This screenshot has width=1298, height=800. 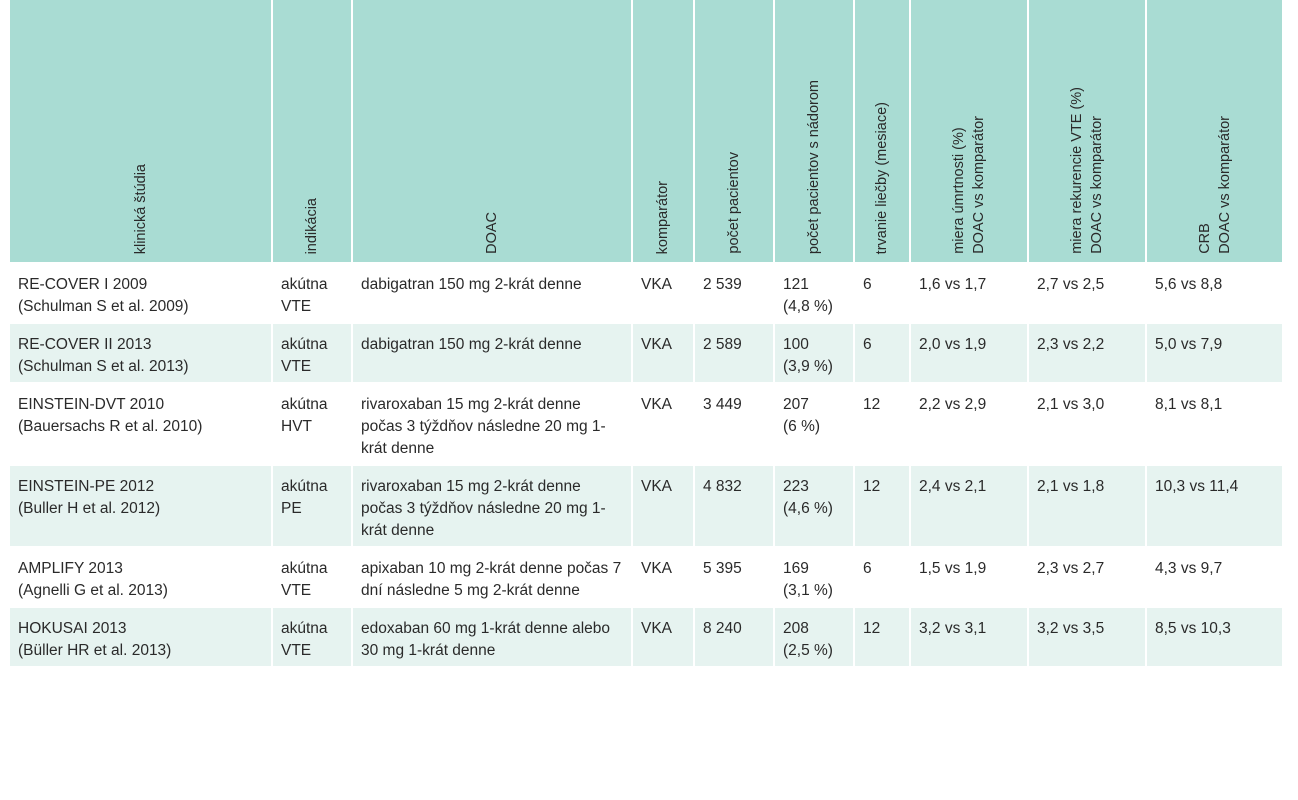 What do you see at coordinates (734, 353) in the screenshot?
I see `cell-patients: 2 589` at bounding box center [734, 353].